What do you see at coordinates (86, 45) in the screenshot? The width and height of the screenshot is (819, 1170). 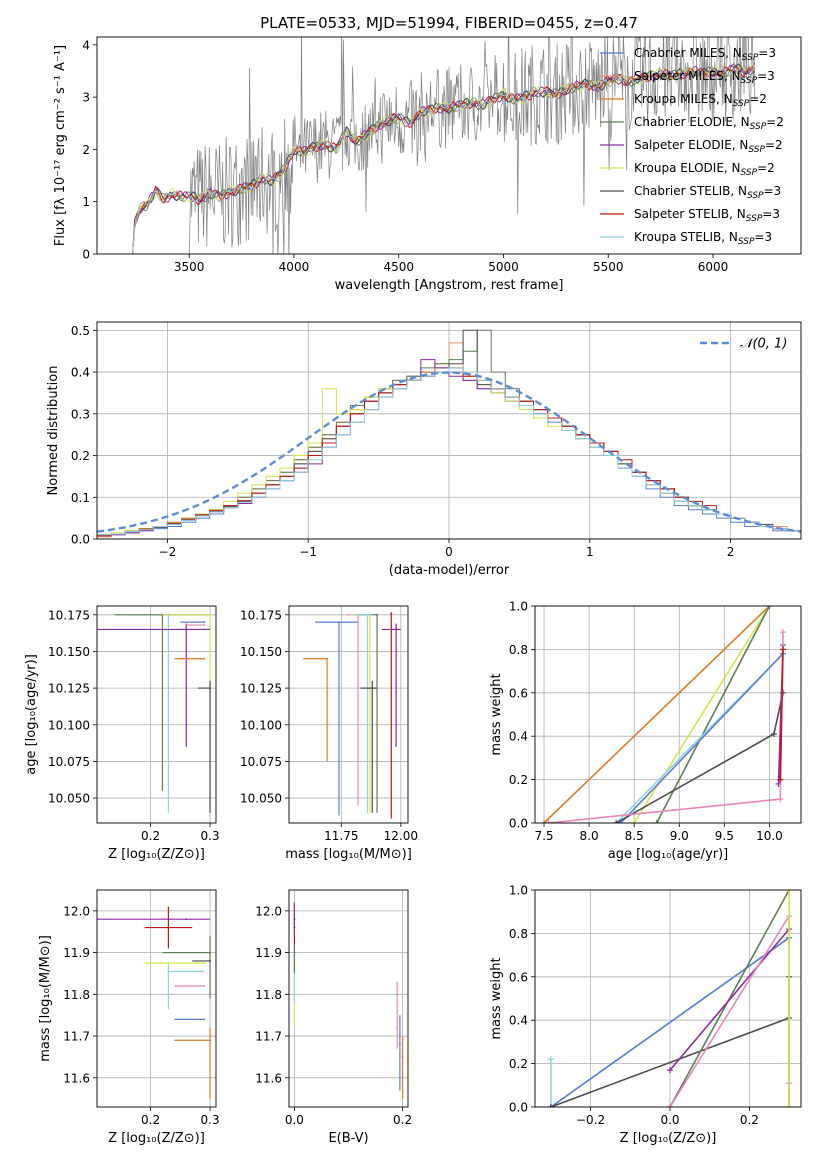 I see `y-tick-label: 4` at bounding box center [86, 45].